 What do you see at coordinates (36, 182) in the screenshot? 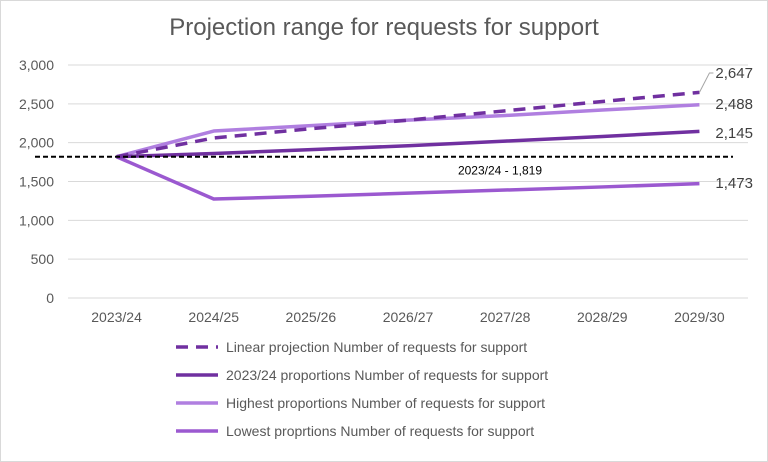
I see `y-tick-label: 1,500` at bounding box center [36, 182].